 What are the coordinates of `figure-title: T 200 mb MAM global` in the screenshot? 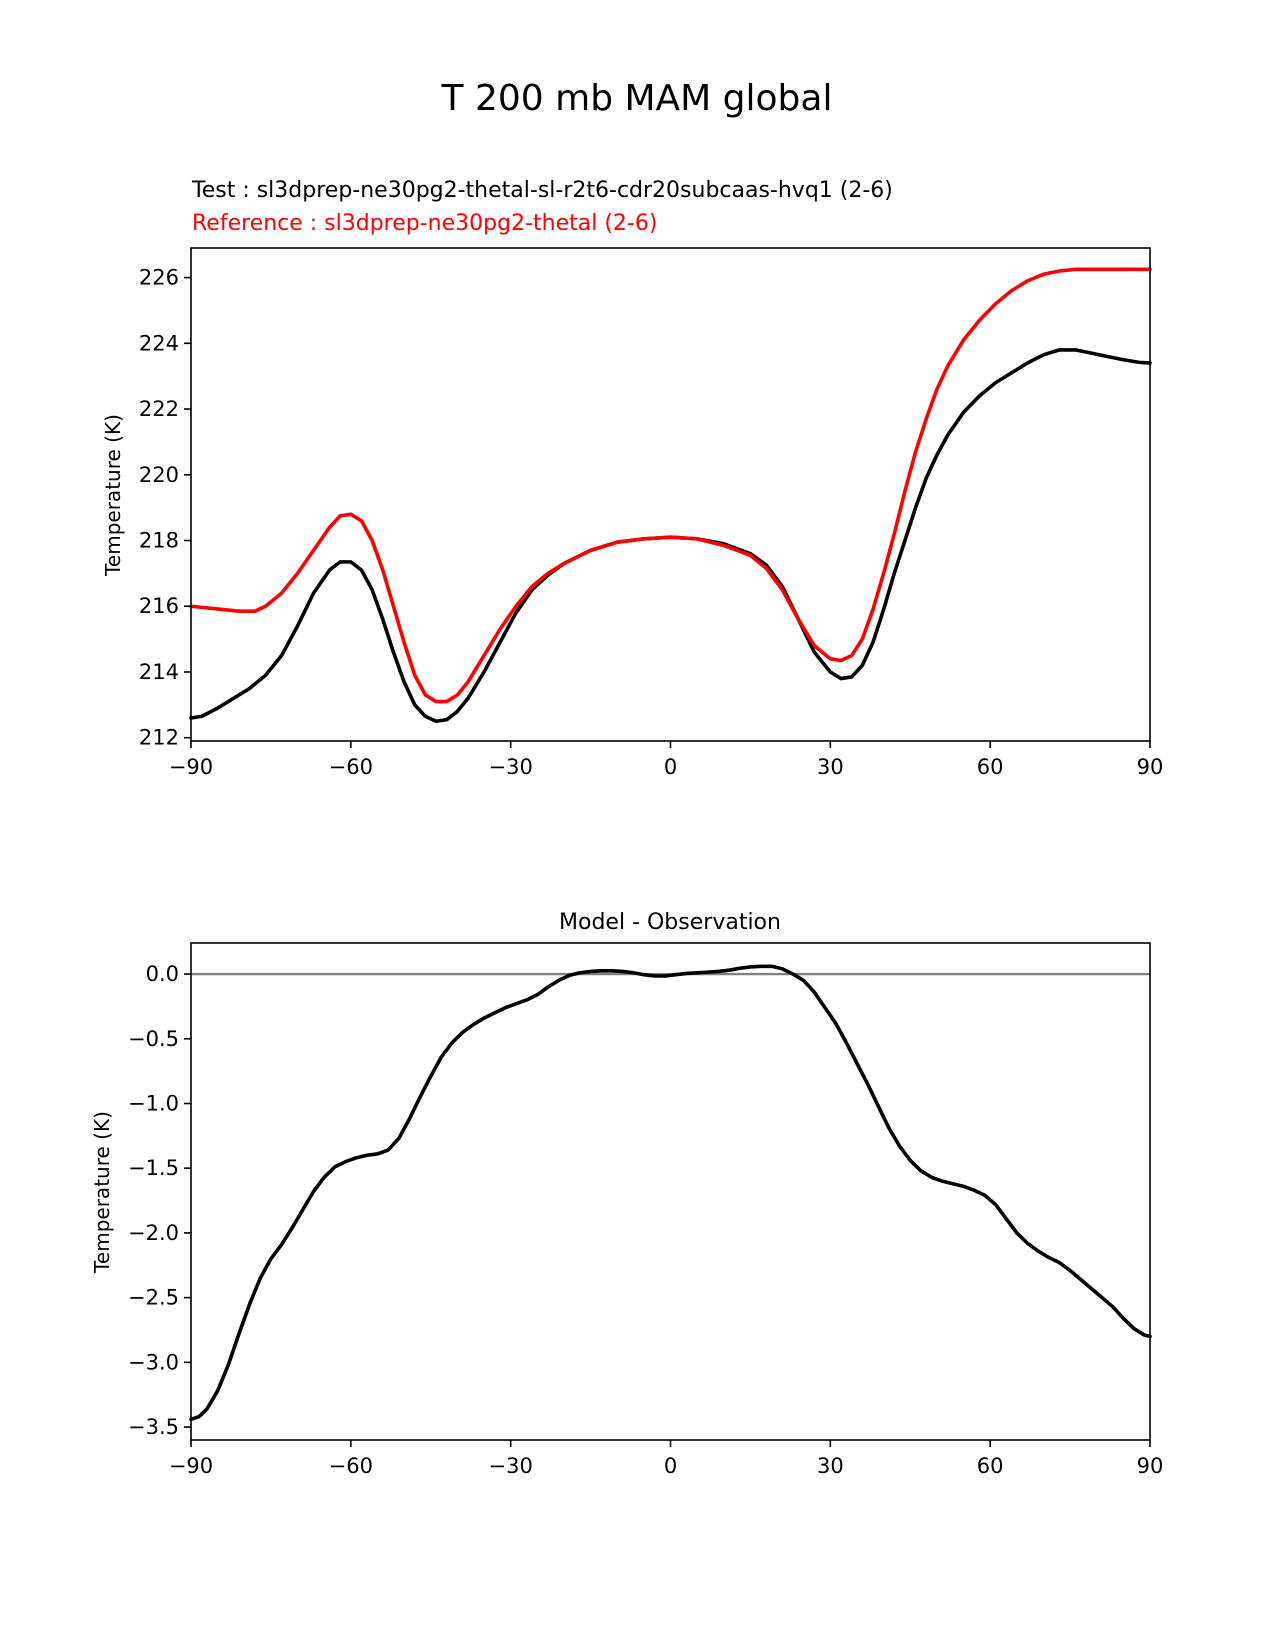 It's located at (637, 98).